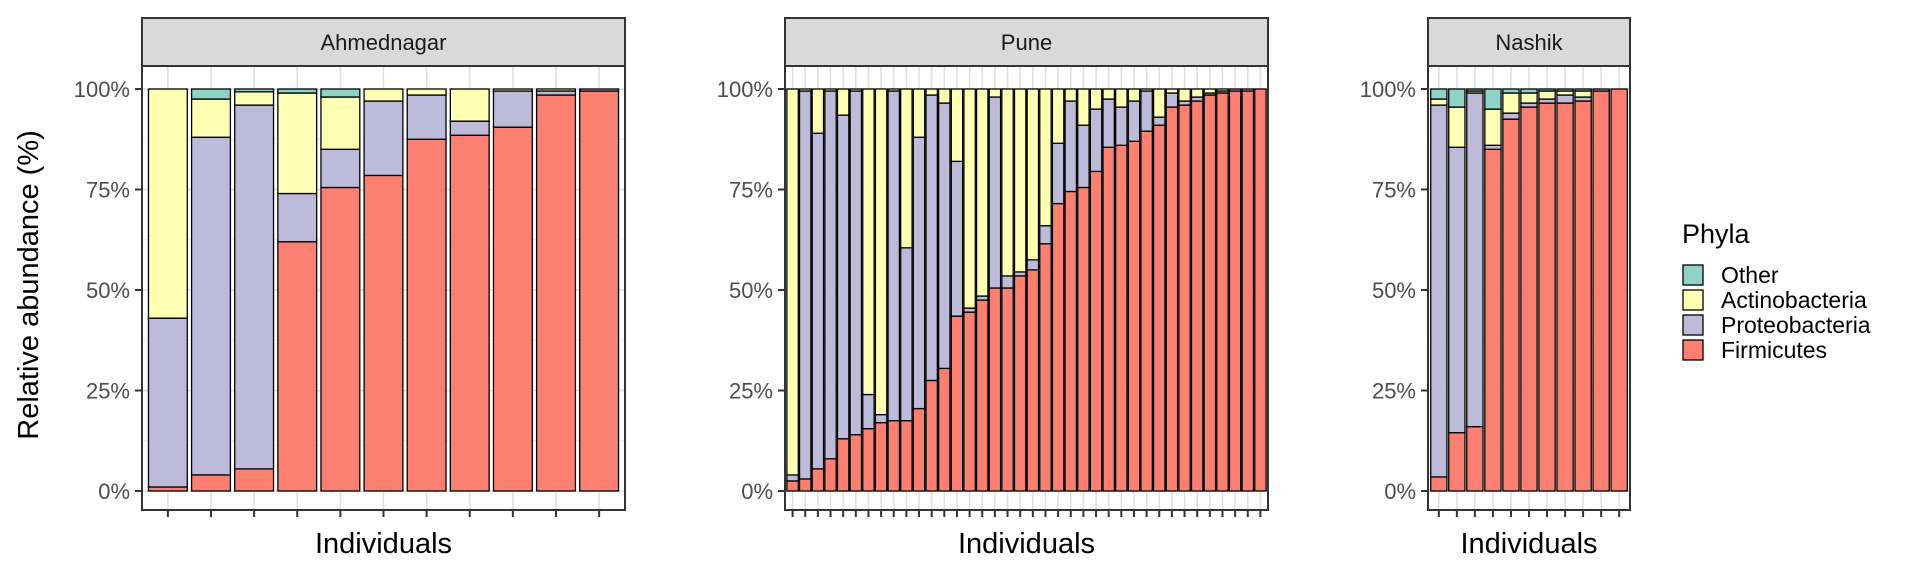  What do you see at coordinates (1529, 42) in the screenshot?
I see `facet-title: Nashik` at bounding box center [1529, 42].